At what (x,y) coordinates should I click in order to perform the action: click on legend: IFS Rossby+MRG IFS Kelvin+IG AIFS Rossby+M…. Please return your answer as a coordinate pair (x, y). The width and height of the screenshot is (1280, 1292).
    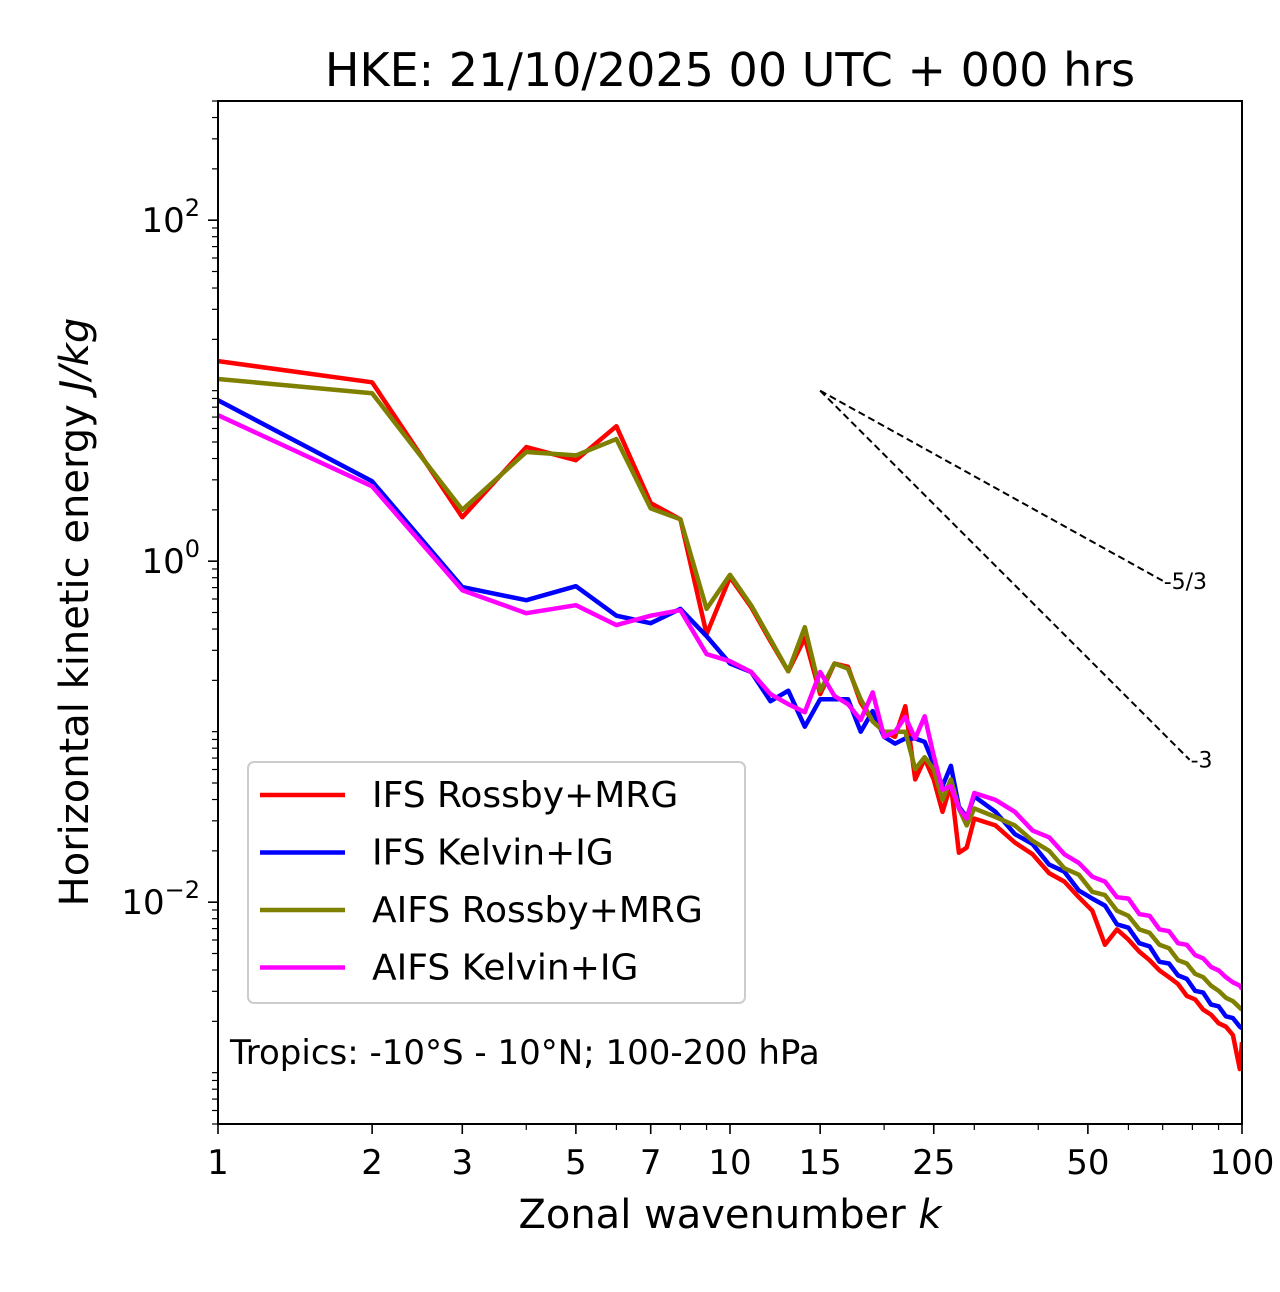
    Looking at the image, I should click on (496, 882).